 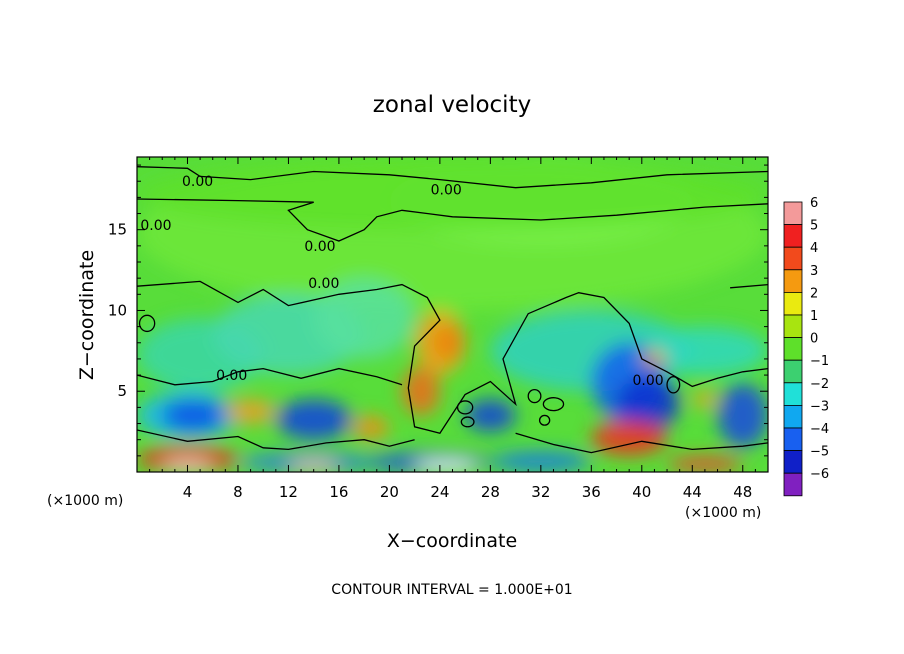 I want to click on x-tick-label: 44, so click(x=692, y=492).